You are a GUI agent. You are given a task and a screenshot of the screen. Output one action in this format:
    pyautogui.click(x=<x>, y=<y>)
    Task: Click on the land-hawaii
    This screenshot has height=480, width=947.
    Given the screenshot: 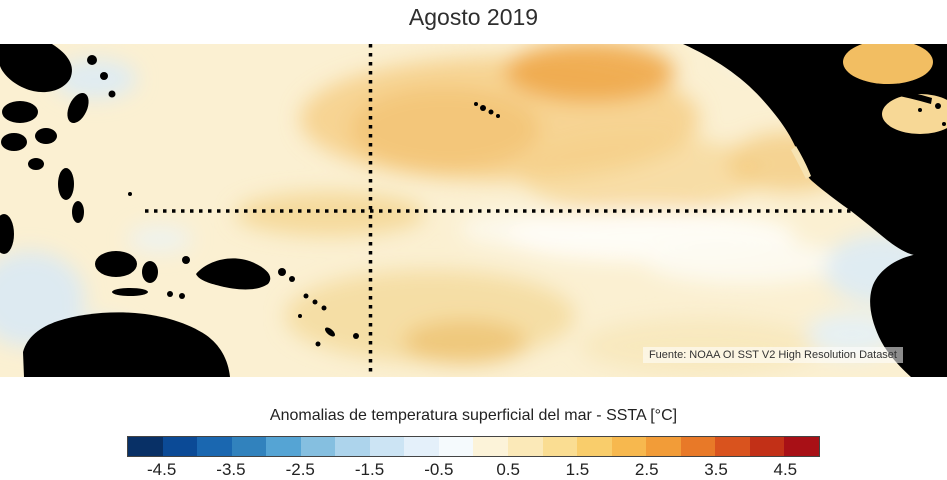 What is the action you would take?
    pyautogui.click(x=487, y=110)
    